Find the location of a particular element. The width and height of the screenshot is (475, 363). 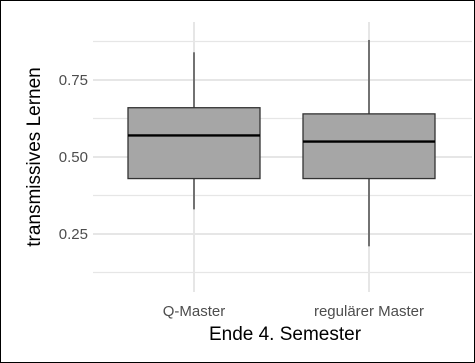

y-tick-labels: 0.25 0.50 0.75 is located at coordinates (73, 157).